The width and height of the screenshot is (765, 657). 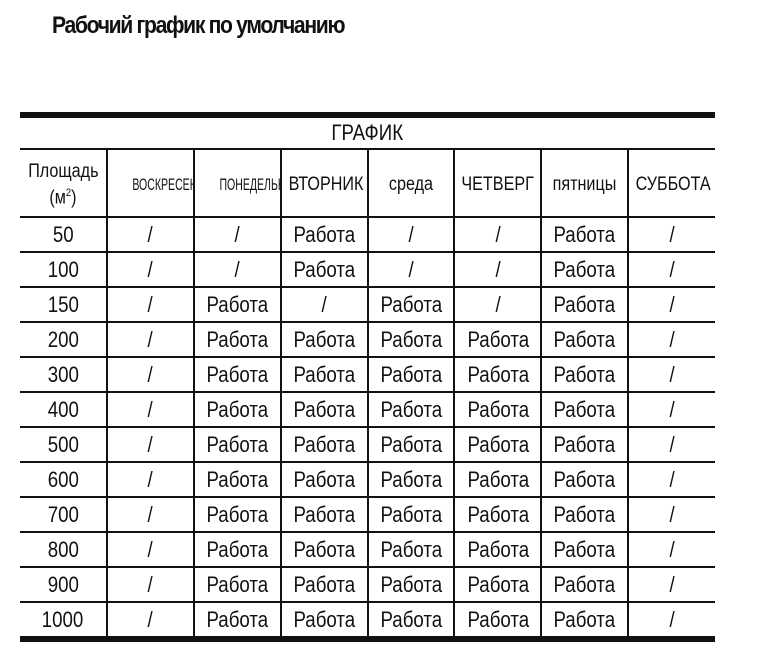 I want to click on area-cell: 600, so click(x=64, y=479).